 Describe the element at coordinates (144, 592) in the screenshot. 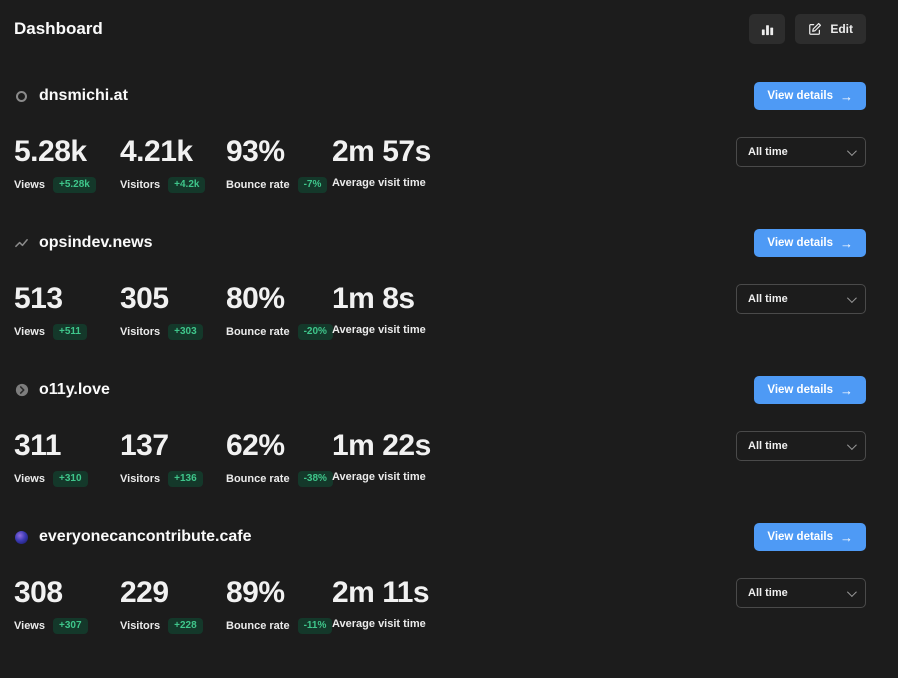

I see `stat-value: 229` at that location.